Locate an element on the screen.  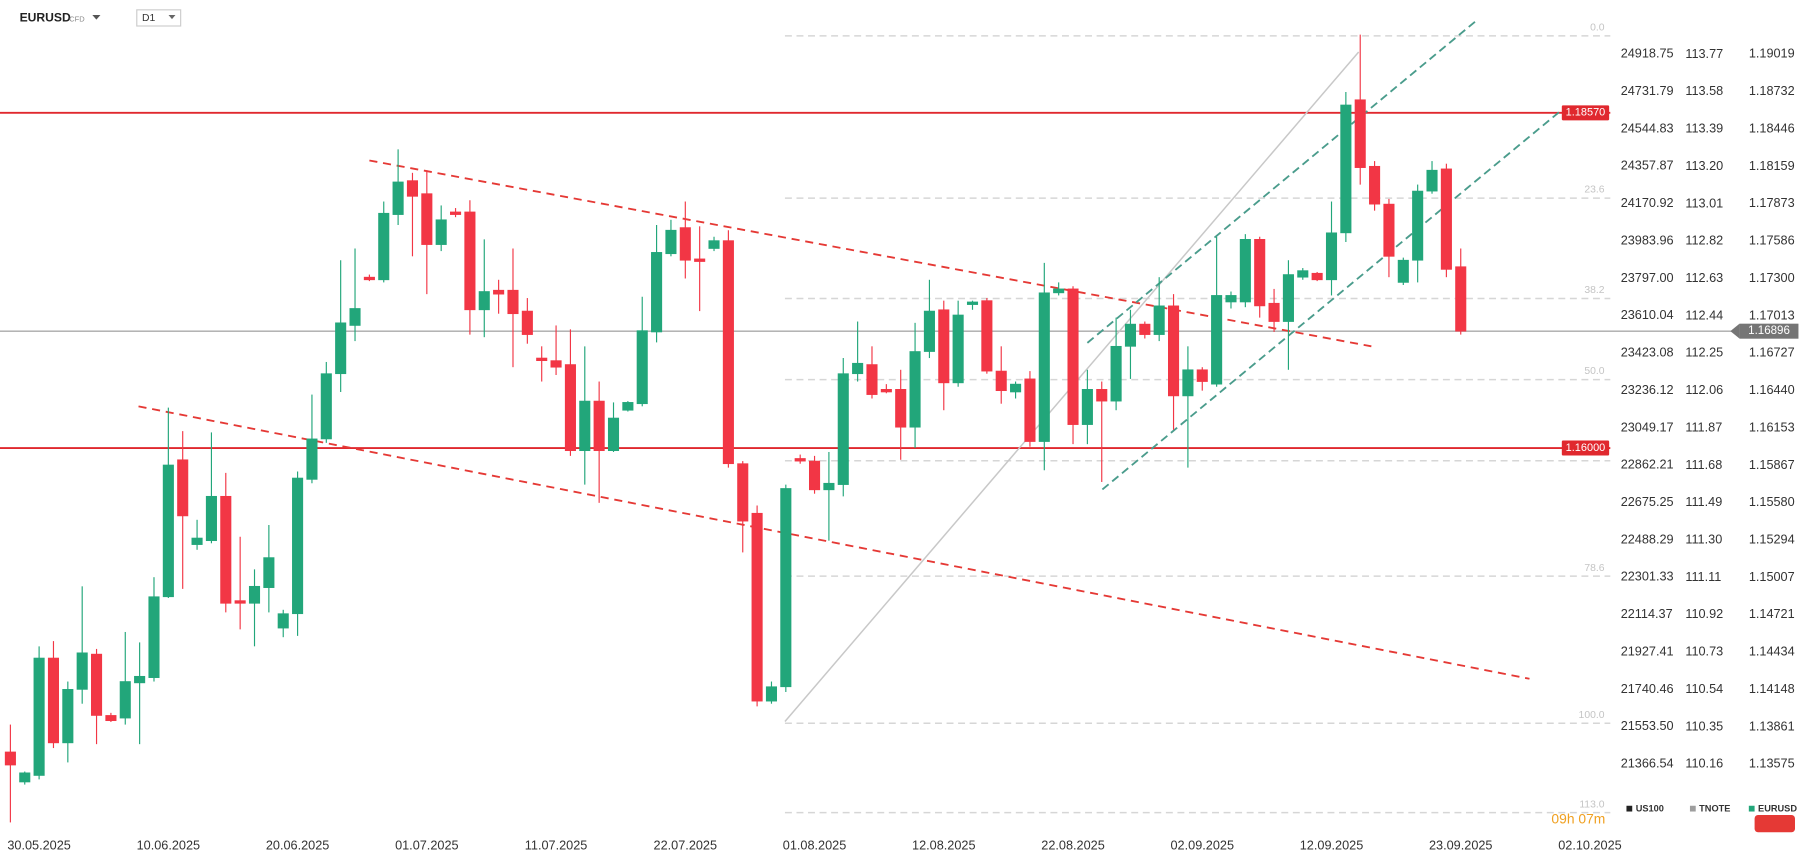
y-tick-label: 110.73 is located at coordinates (1704, 652).